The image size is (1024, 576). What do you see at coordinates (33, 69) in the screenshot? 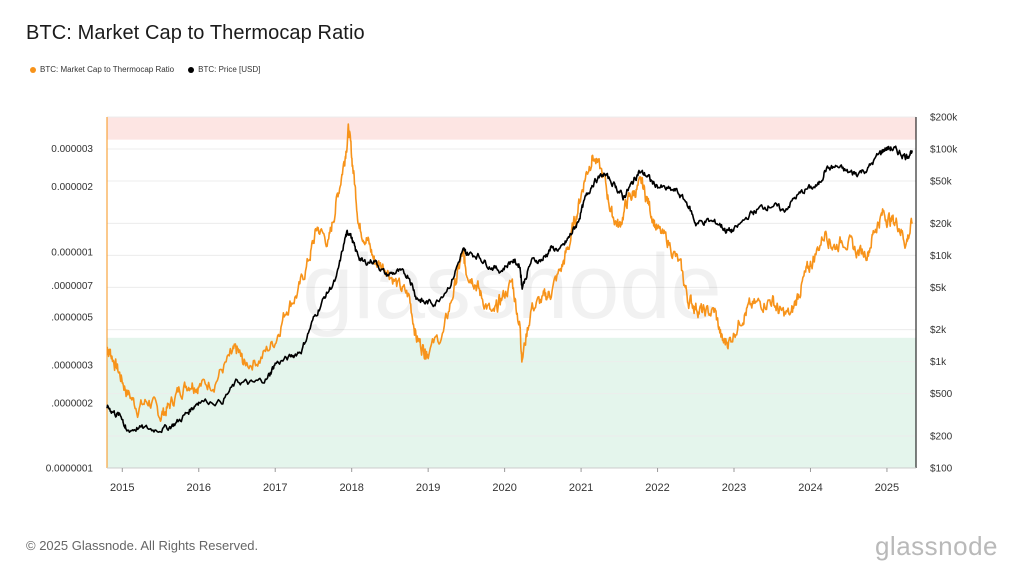
I see `legend-dot-ratio` at bounding box center [33, 69].